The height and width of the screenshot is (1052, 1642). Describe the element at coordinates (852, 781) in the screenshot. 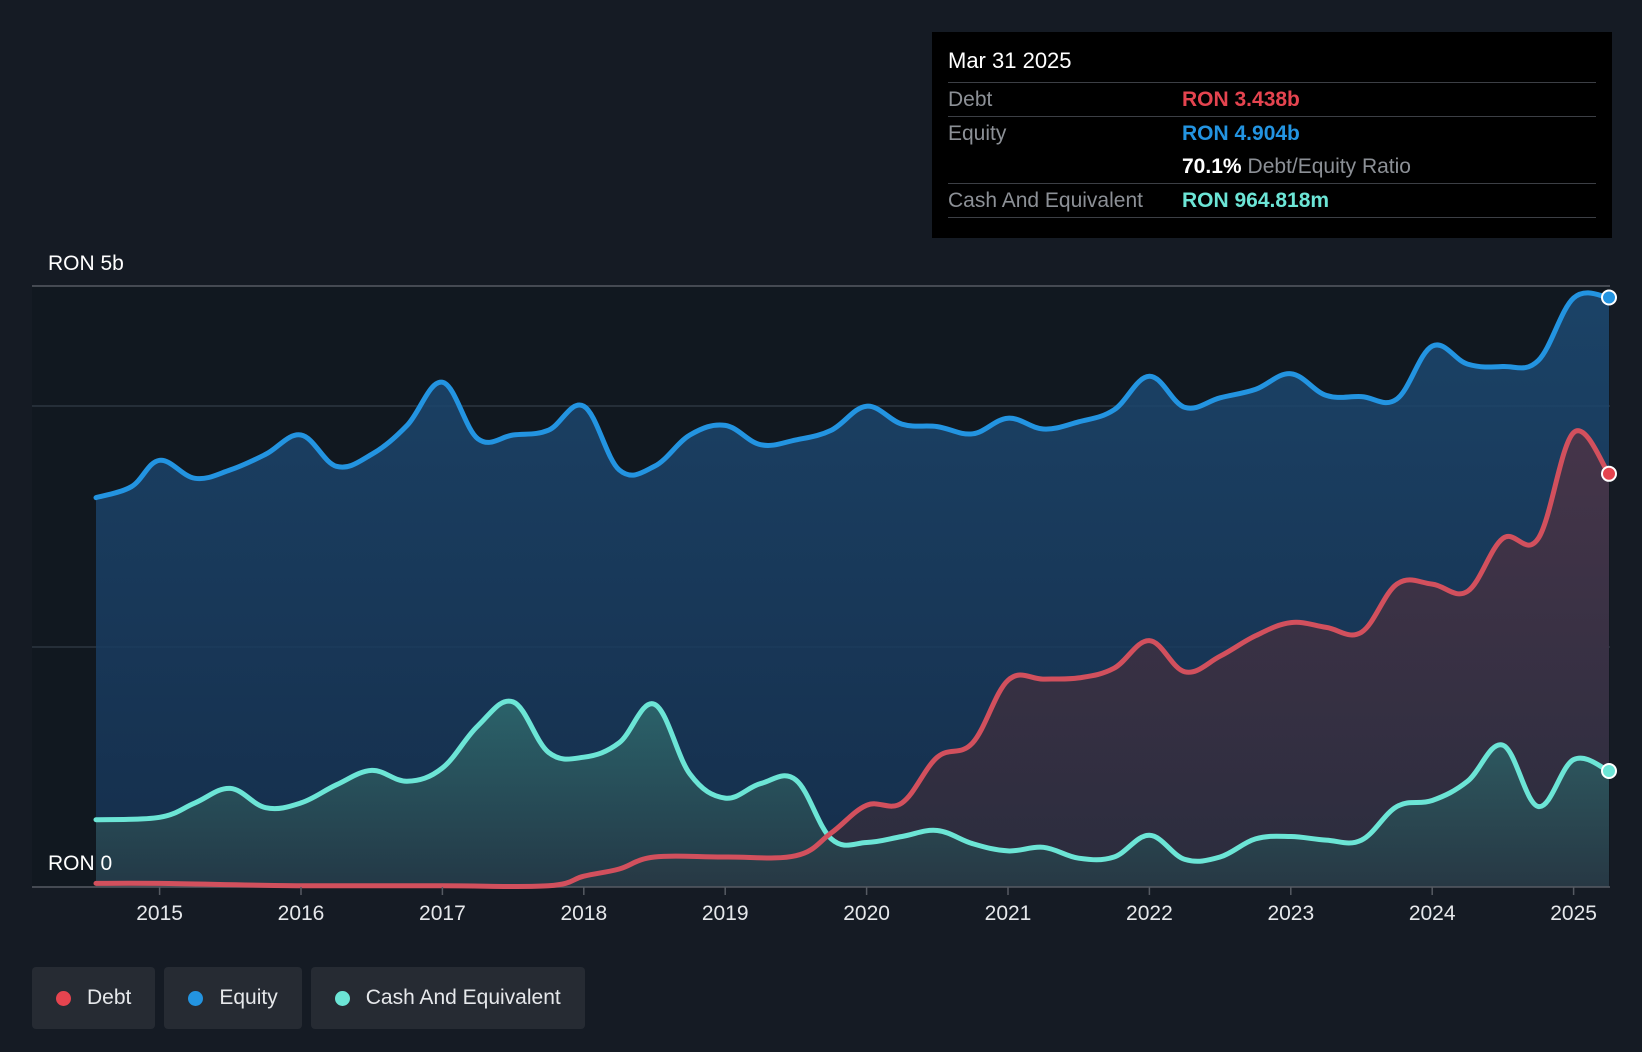

I see `cash-line` at that location.